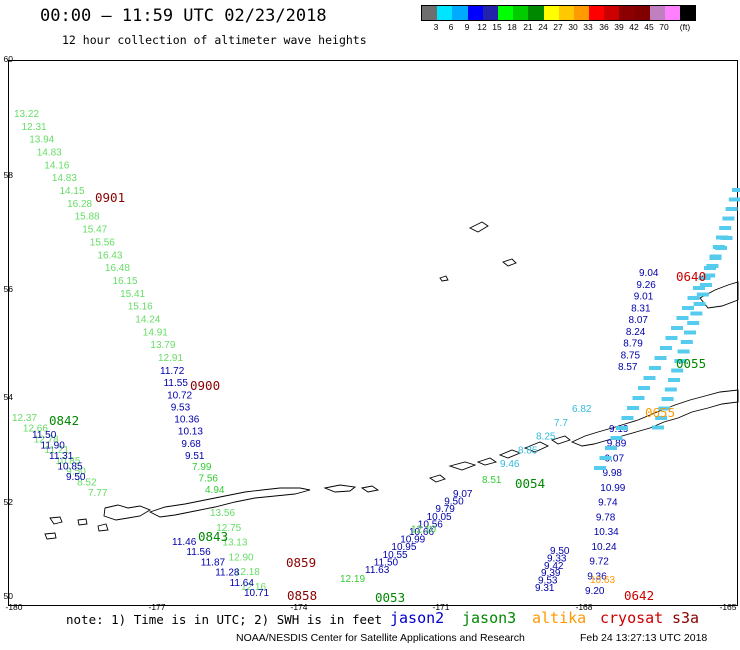 Image resolution: width=740 pixels, height=650 pixels. What do you see at coordinates (352, 579) in the screenshot?
I see `wave-height-value: 12.19` at bounding box center [352, 579].